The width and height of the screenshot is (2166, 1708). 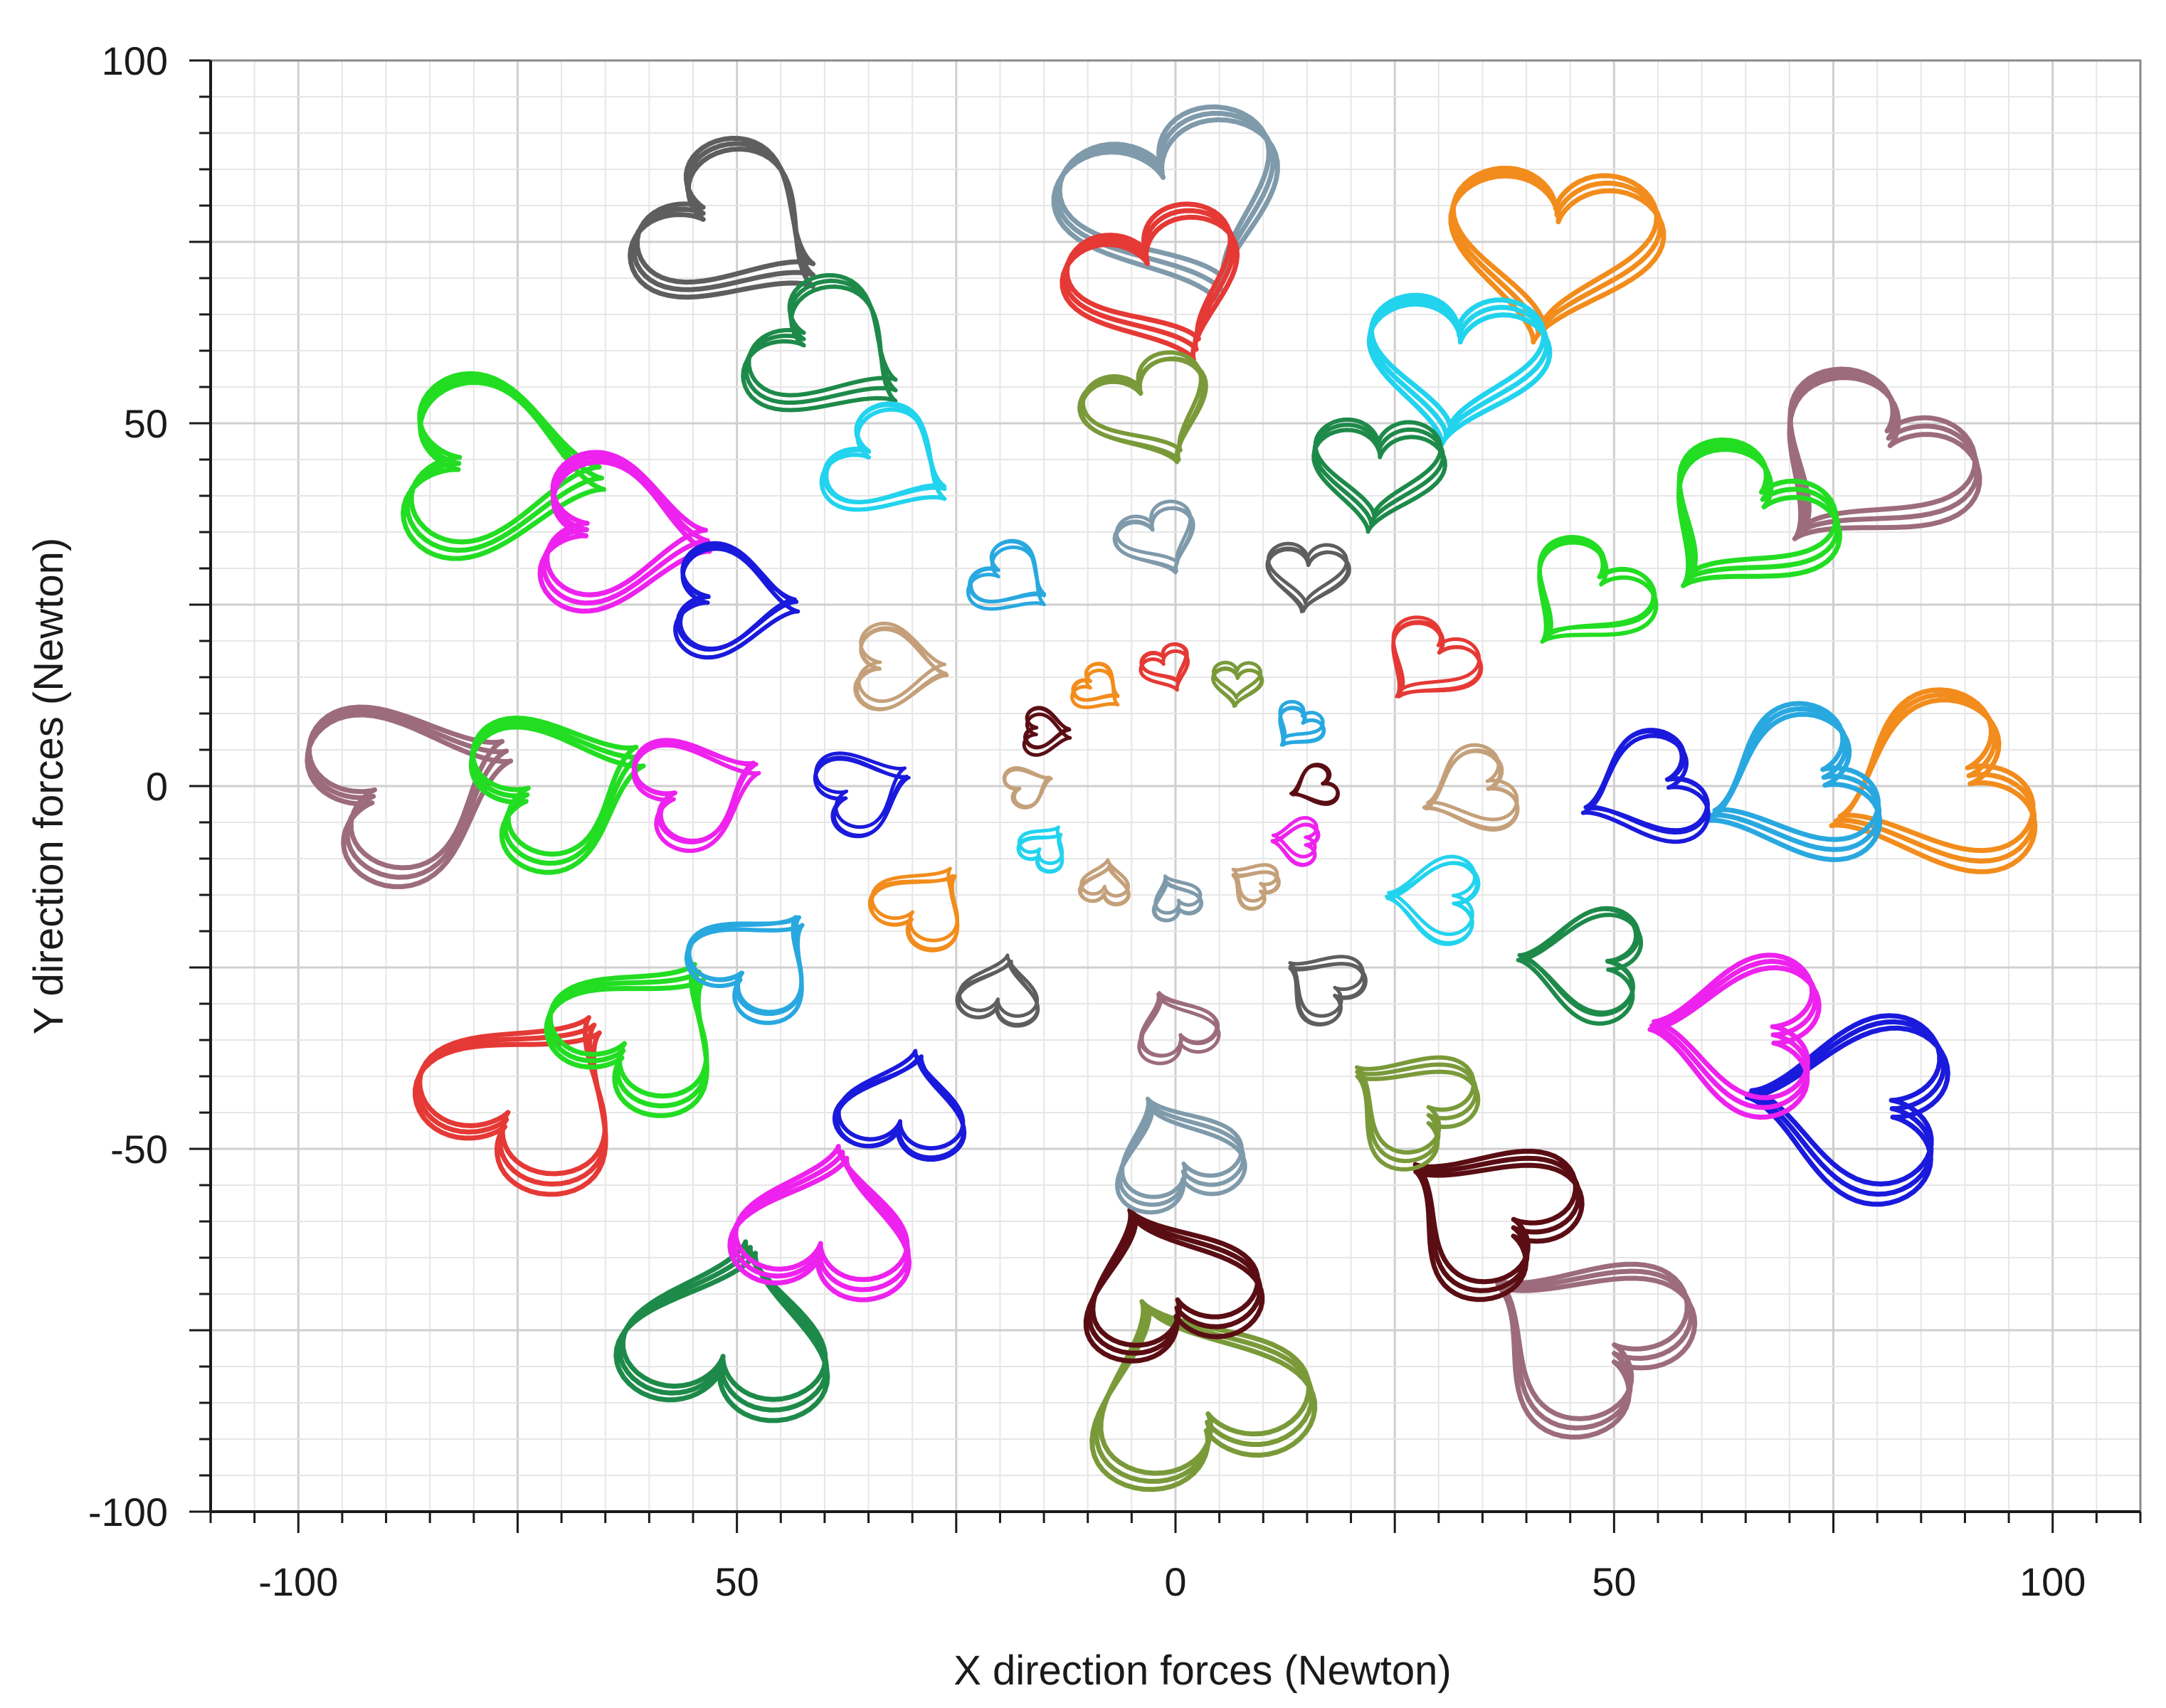 What do you see at coordinates (1202, 1671) in the screenshot?
I see `x-axis-title: X direction forces (Newton)` at bounding box center [1202, 1671].